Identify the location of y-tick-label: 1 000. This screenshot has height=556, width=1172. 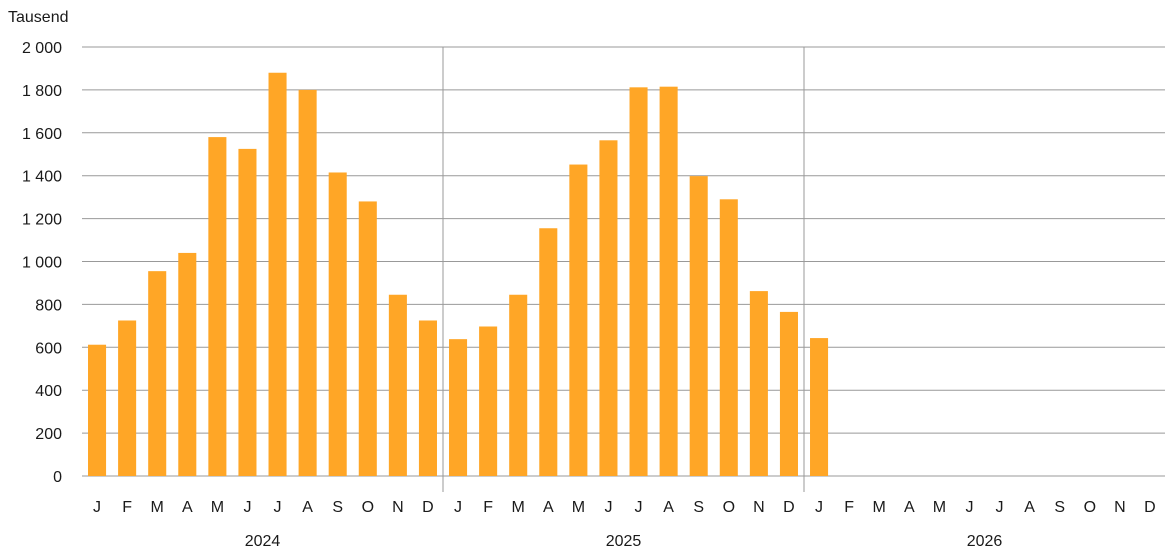
(42, 263).